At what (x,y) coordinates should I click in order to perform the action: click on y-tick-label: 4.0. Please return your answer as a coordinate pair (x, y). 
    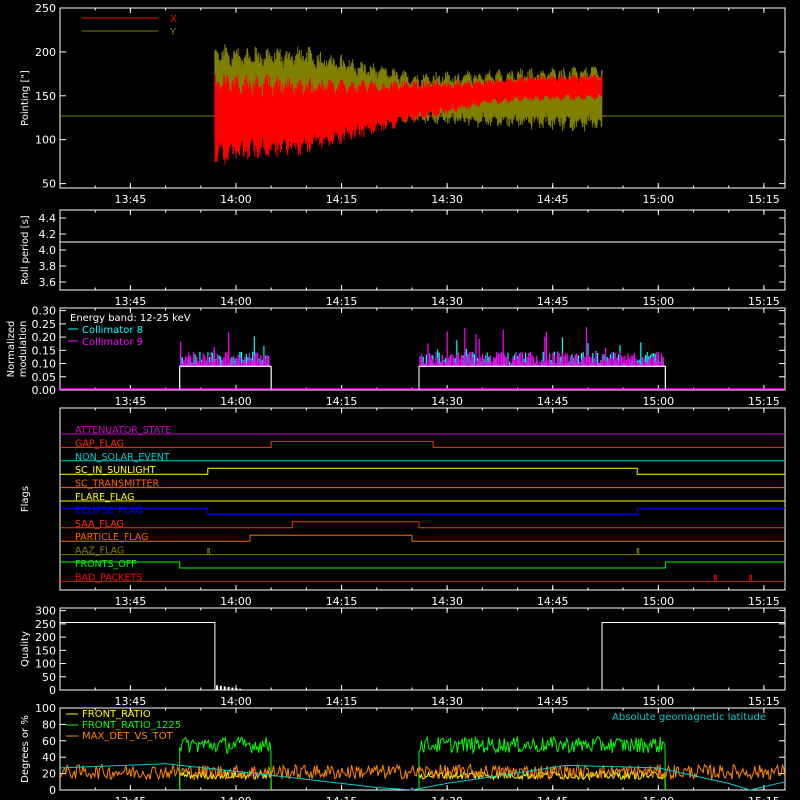
    Looking at the image, I should click on (48, 250).